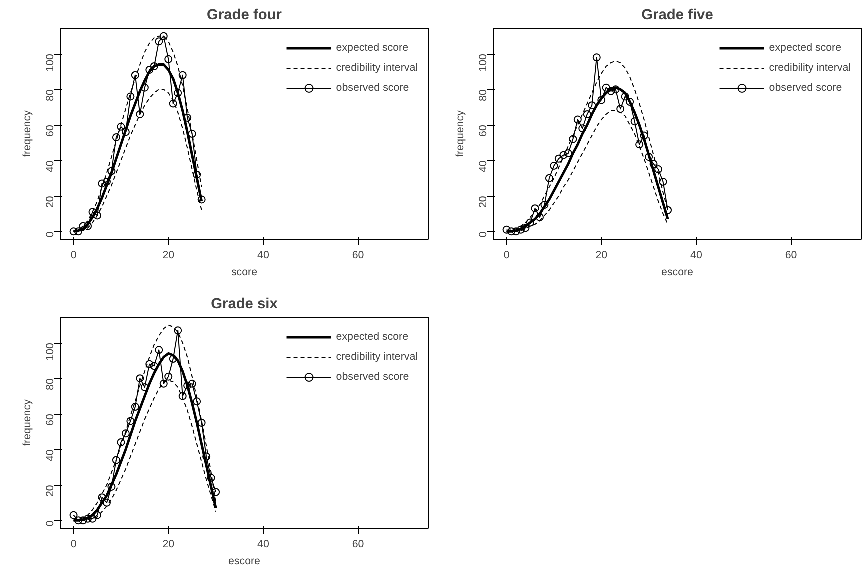 Image resolution: width=866 pixels, height=578 pixels. Describe the element at coordinates (244, 272) in the screenshot. I see `x-axis-title: score` at that location.